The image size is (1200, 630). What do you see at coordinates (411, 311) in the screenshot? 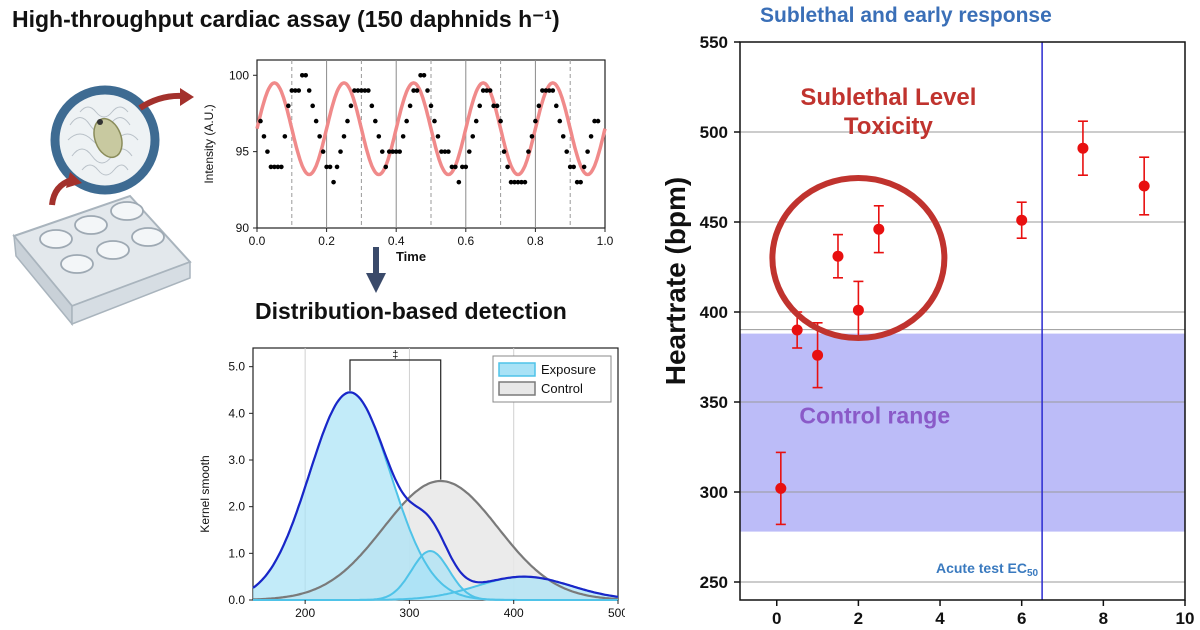
I see `detection-title: Distribution-based detection` at bounding box center [411, 311].